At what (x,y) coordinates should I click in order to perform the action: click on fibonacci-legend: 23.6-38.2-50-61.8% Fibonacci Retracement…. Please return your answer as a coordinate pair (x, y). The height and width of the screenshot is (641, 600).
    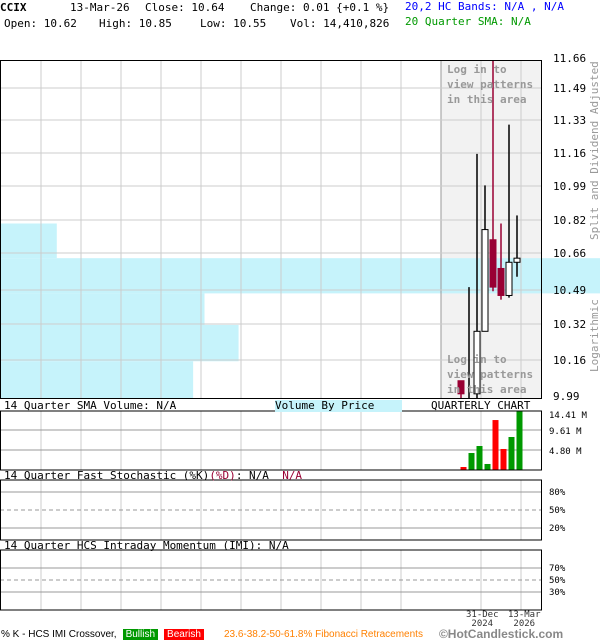
    Looking at the image, I should click on (323, 634).